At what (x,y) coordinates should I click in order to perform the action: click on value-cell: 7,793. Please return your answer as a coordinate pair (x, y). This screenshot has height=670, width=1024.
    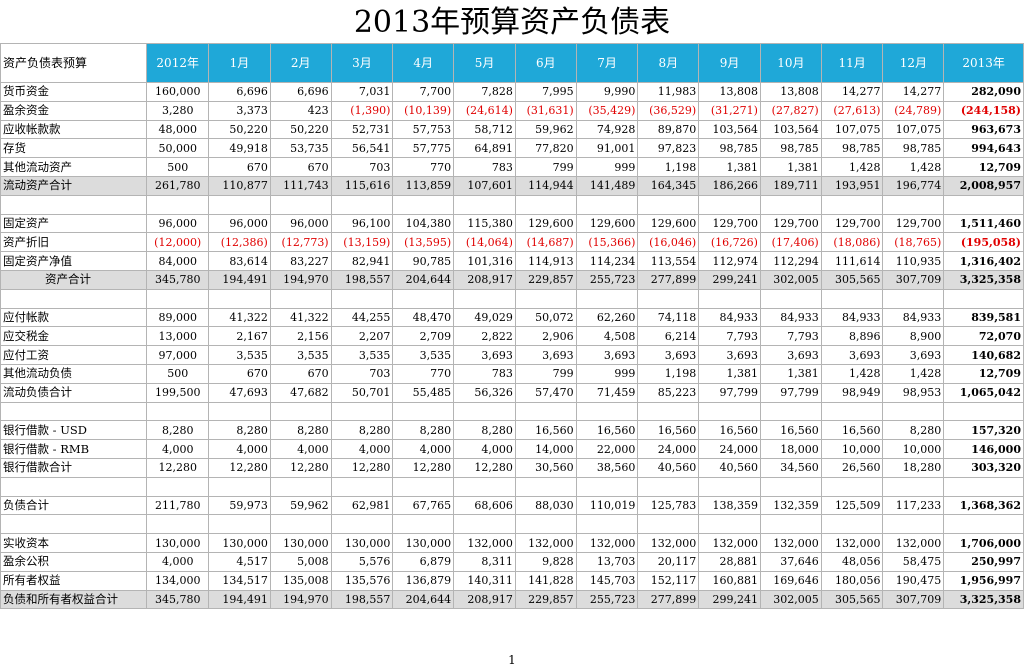
    Looking at the image, I should click on (790, 336).